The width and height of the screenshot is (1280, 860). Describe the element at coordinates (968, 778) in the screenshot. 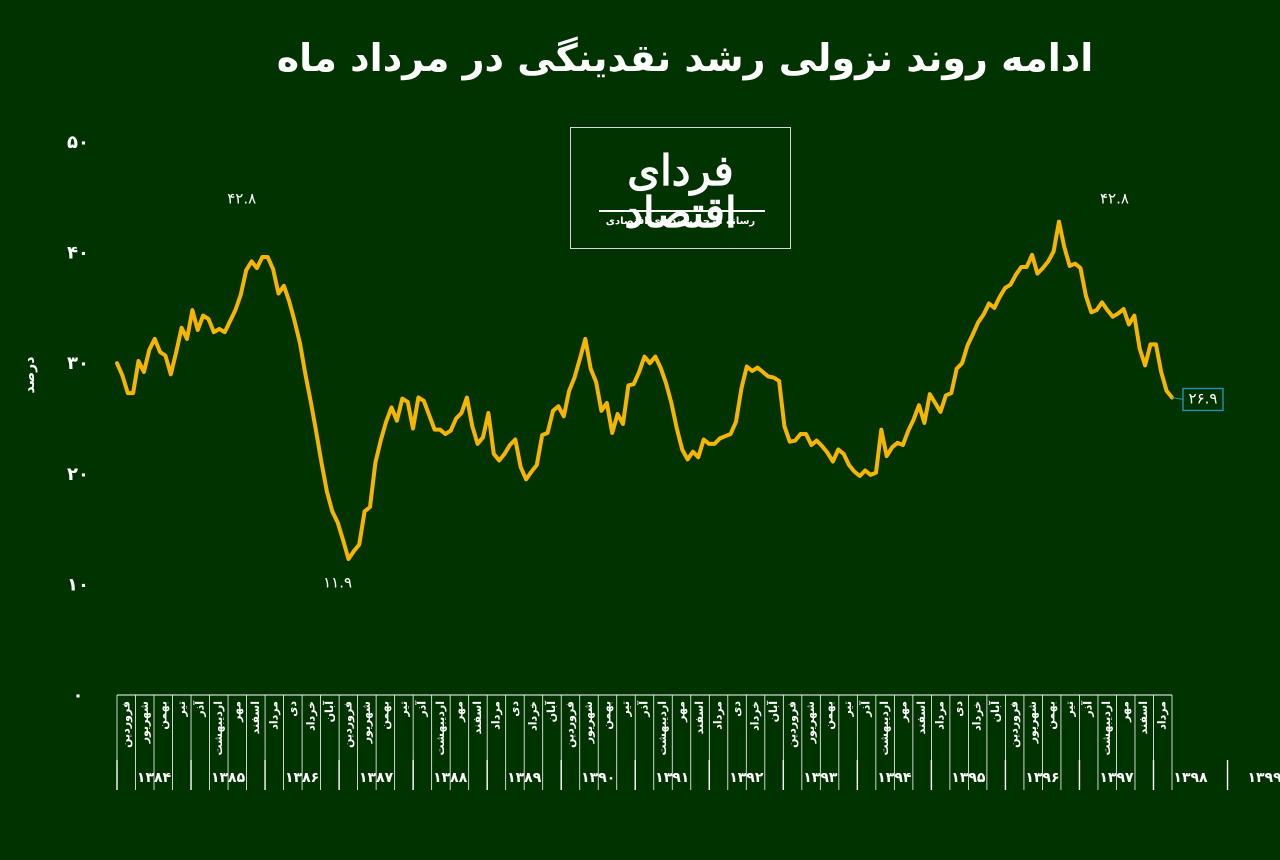

I see `year-label: ۱۳۹۵` at that location.